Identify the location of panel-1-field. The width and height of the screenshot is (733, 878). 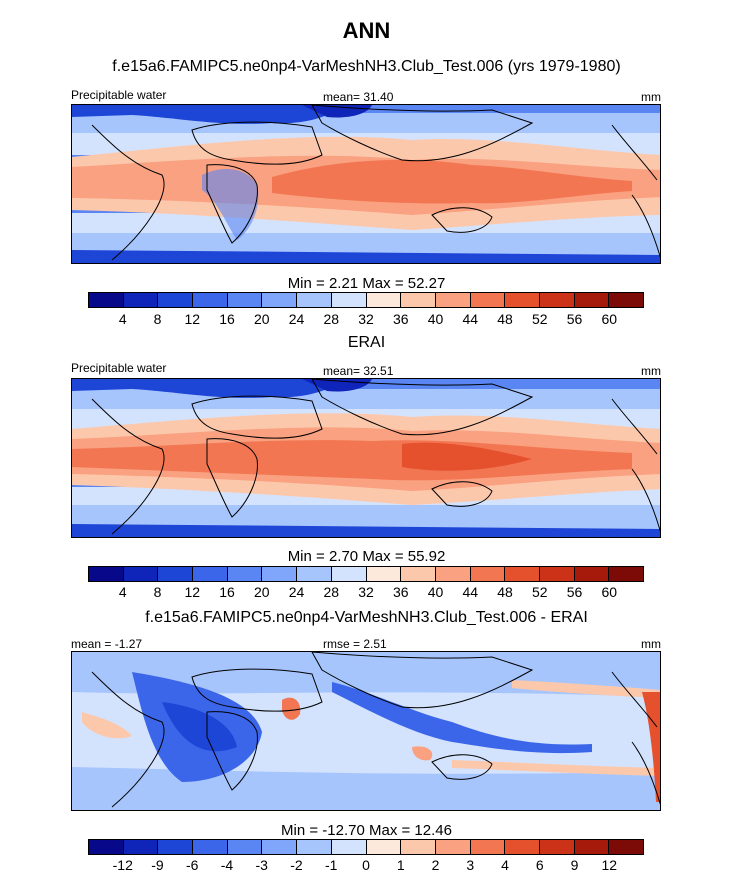
(366, 184).